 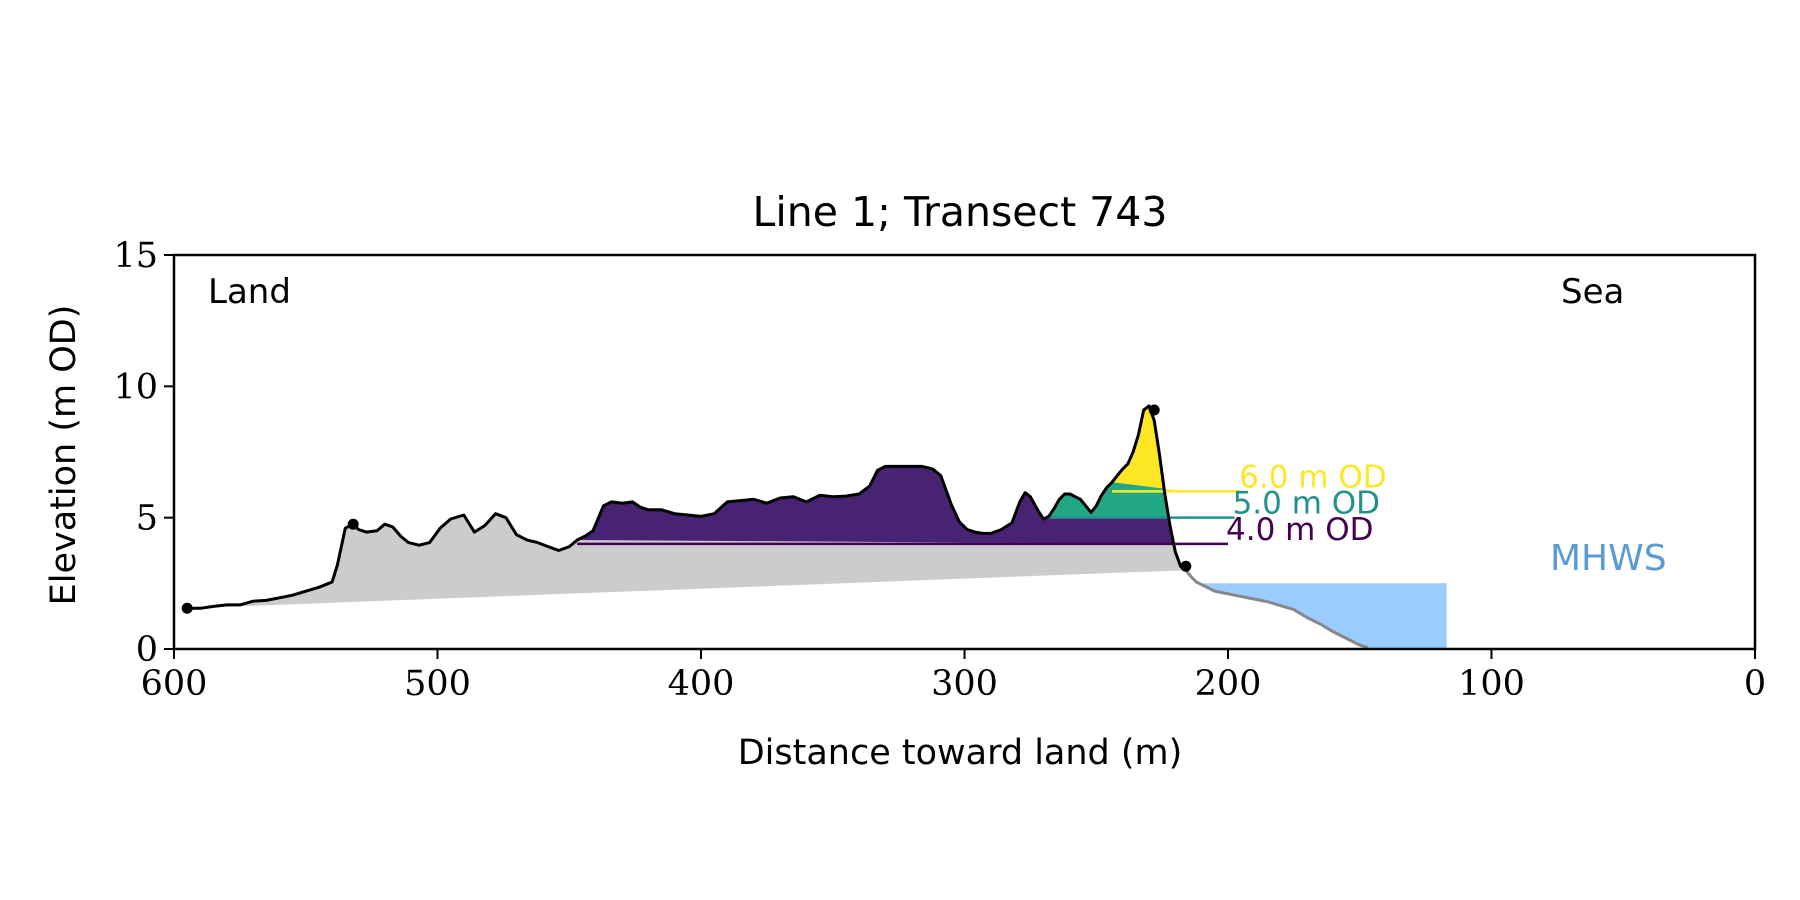 I want to click on baseline-fill, so click(x=686, y=507).